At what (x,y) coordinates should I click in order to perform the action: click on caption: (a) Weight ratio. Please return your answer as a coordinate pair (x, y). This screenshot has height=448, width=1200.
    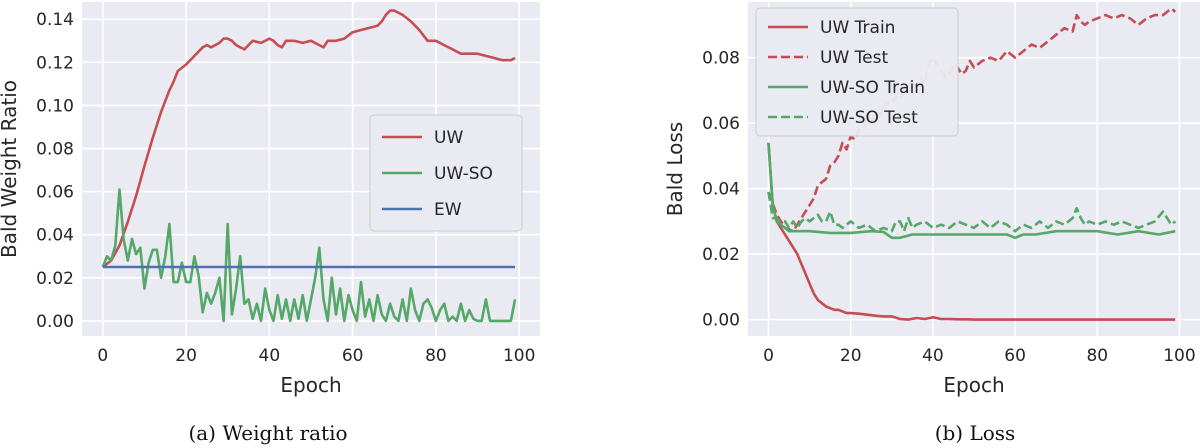
    Looking at the image, I should click on (267, 433).